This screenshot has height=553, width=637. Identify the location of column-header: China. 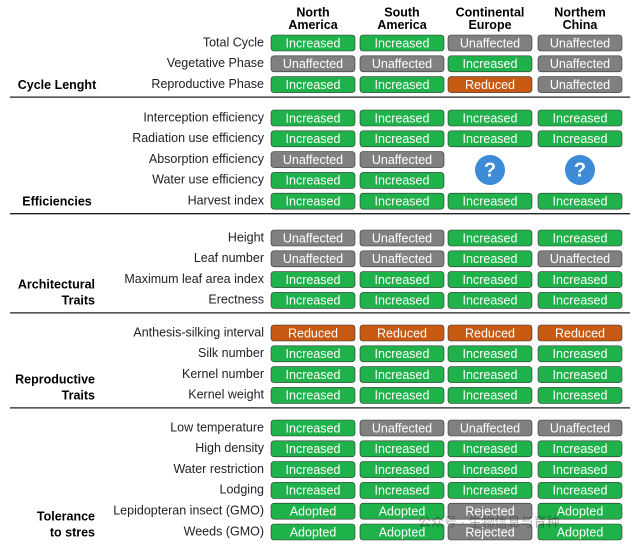
(581, 25).